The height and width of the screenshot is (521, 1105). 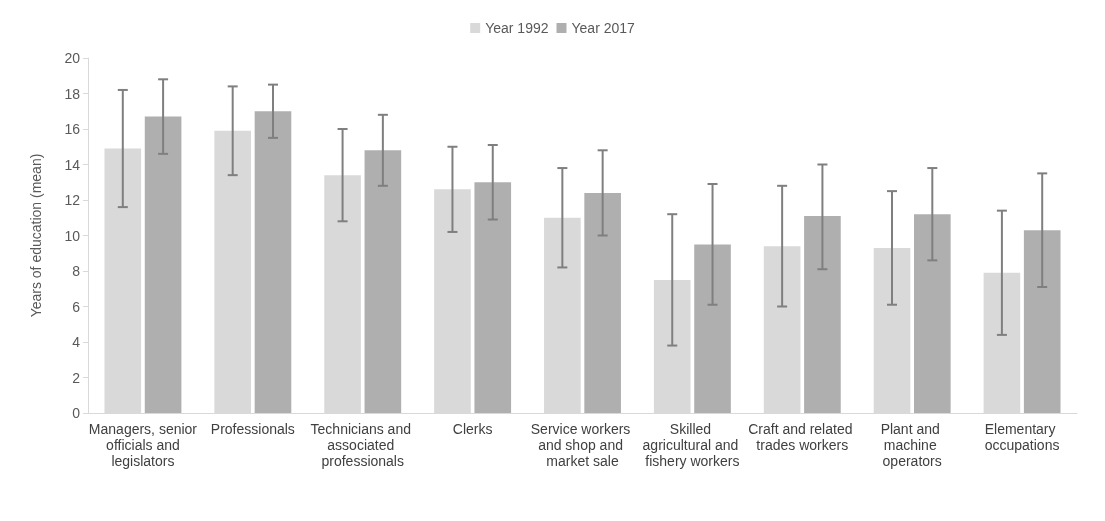 What do you see at coordinates (362, 445) in the screenshot?
I see `x-tick-label: Technicians and associated professionals` at bounding box center [362, 445].